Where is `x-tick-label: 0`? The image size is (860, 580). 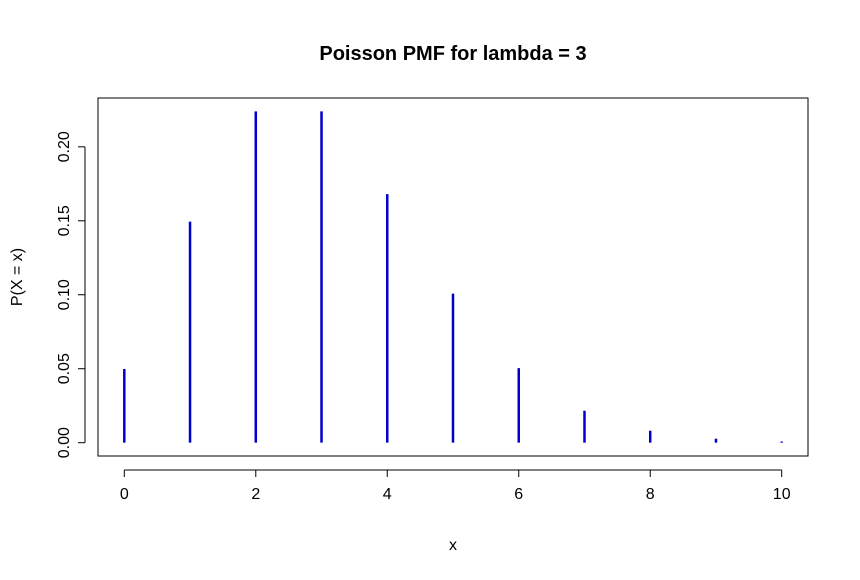
x-tick-label: 0 is located at coordinates (124, 494).